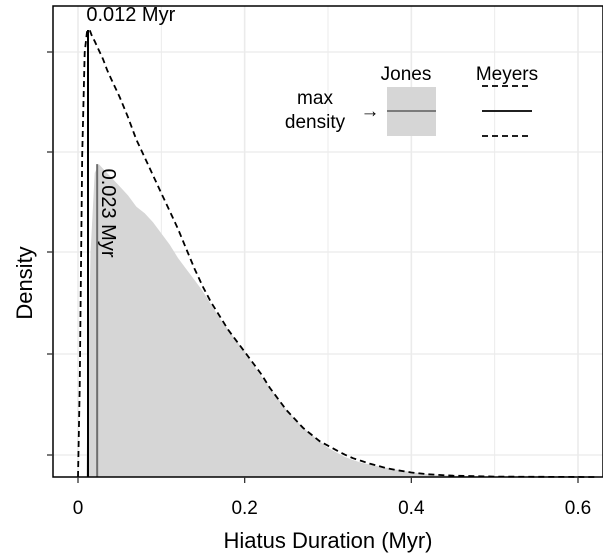 Image resolution: width=603 pixels, height=554 pixels. I want to click on x-tick-label: 0.2, so click(244, 508).